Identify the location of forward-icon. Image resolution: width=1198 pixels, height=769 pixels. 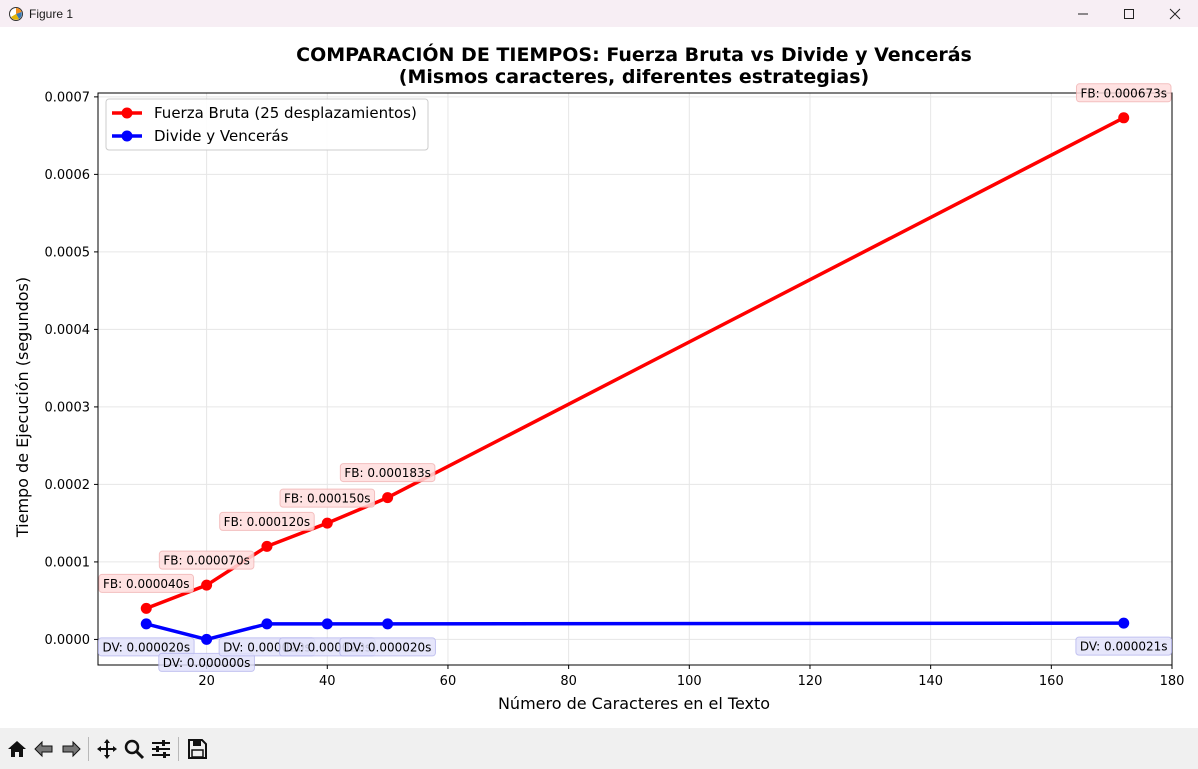
(71, 748).